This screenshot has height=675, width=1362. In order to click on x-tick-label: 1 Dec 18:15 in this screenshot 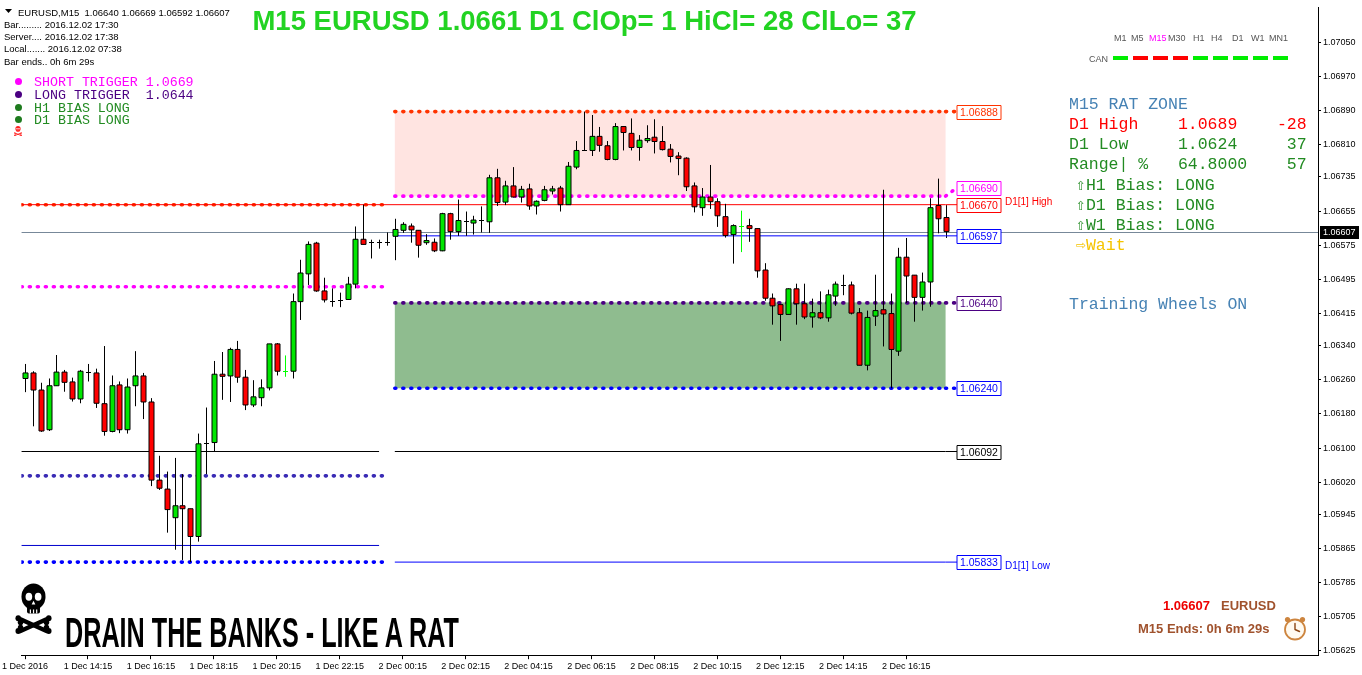, I will do `click(214, 666)`.